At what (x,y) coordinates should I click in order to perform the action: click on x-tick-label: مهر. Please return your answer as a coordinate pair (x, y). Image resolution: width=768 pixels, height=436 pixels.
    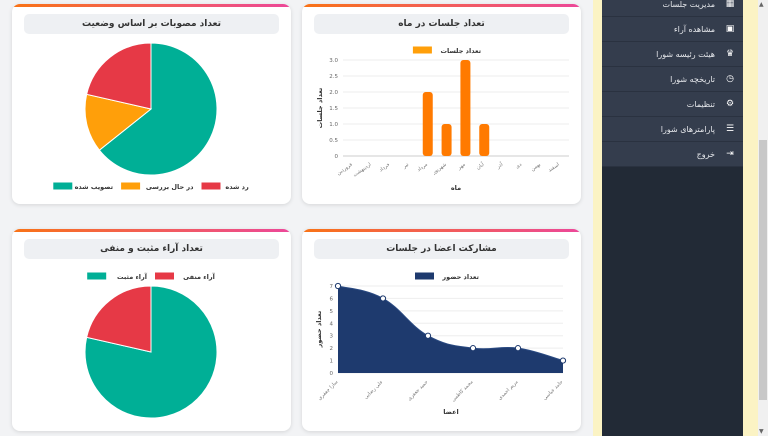
    Looking at the image, I should click on (461, 167).